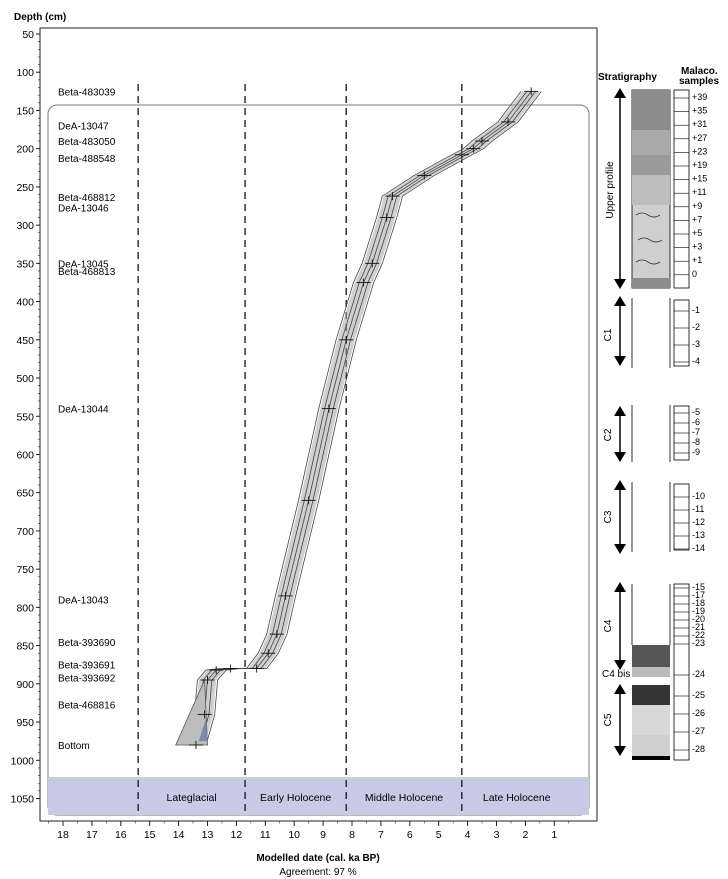 Image resolution: width=728 pixels, height=879 pixels. I want to click on c1-label: C1, so click(608, 334).